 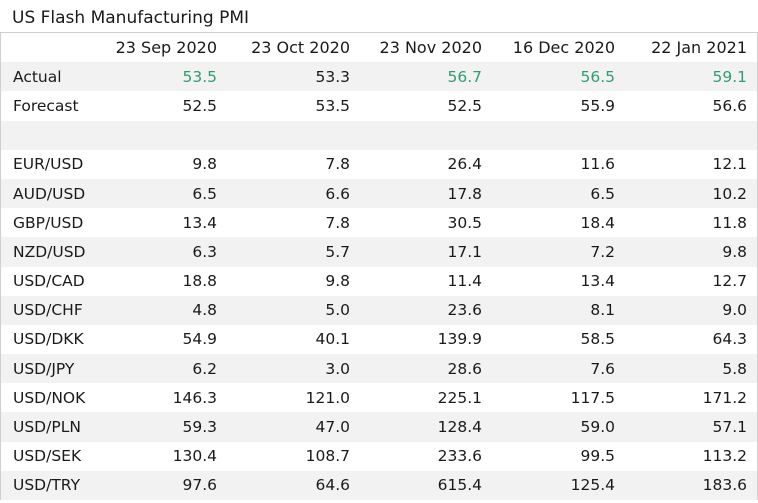 I want to click on row-label: USD/SEK, so click(x=47, y=456).